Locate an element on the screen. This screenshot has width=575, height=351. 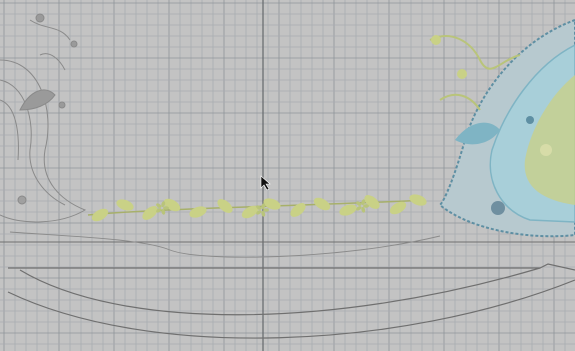
left-bird-icon is located at coordinates (37, 100).